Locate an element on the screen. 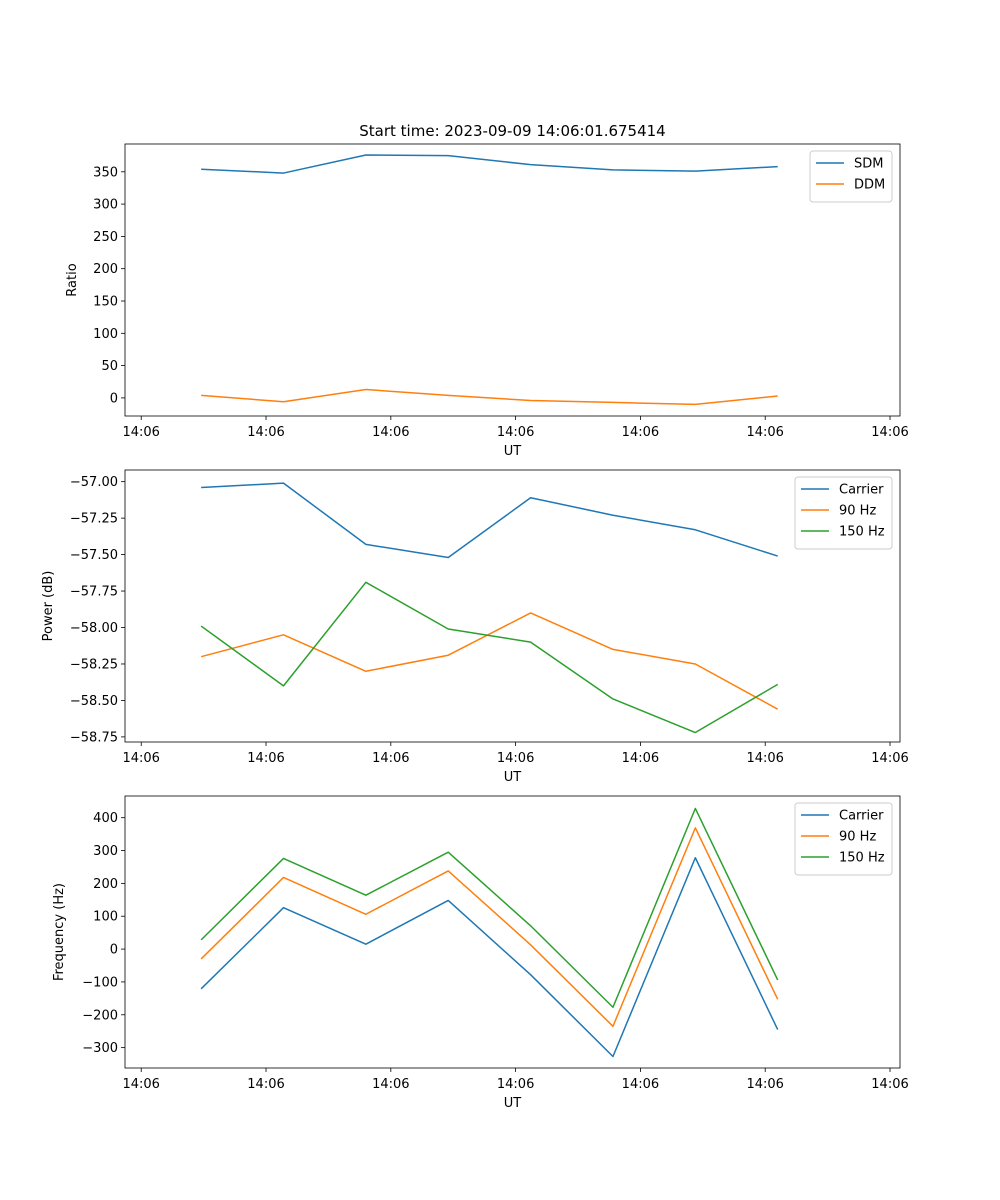  y-axis-label: Frequency (Hz) is located at coordinates (59, 932).